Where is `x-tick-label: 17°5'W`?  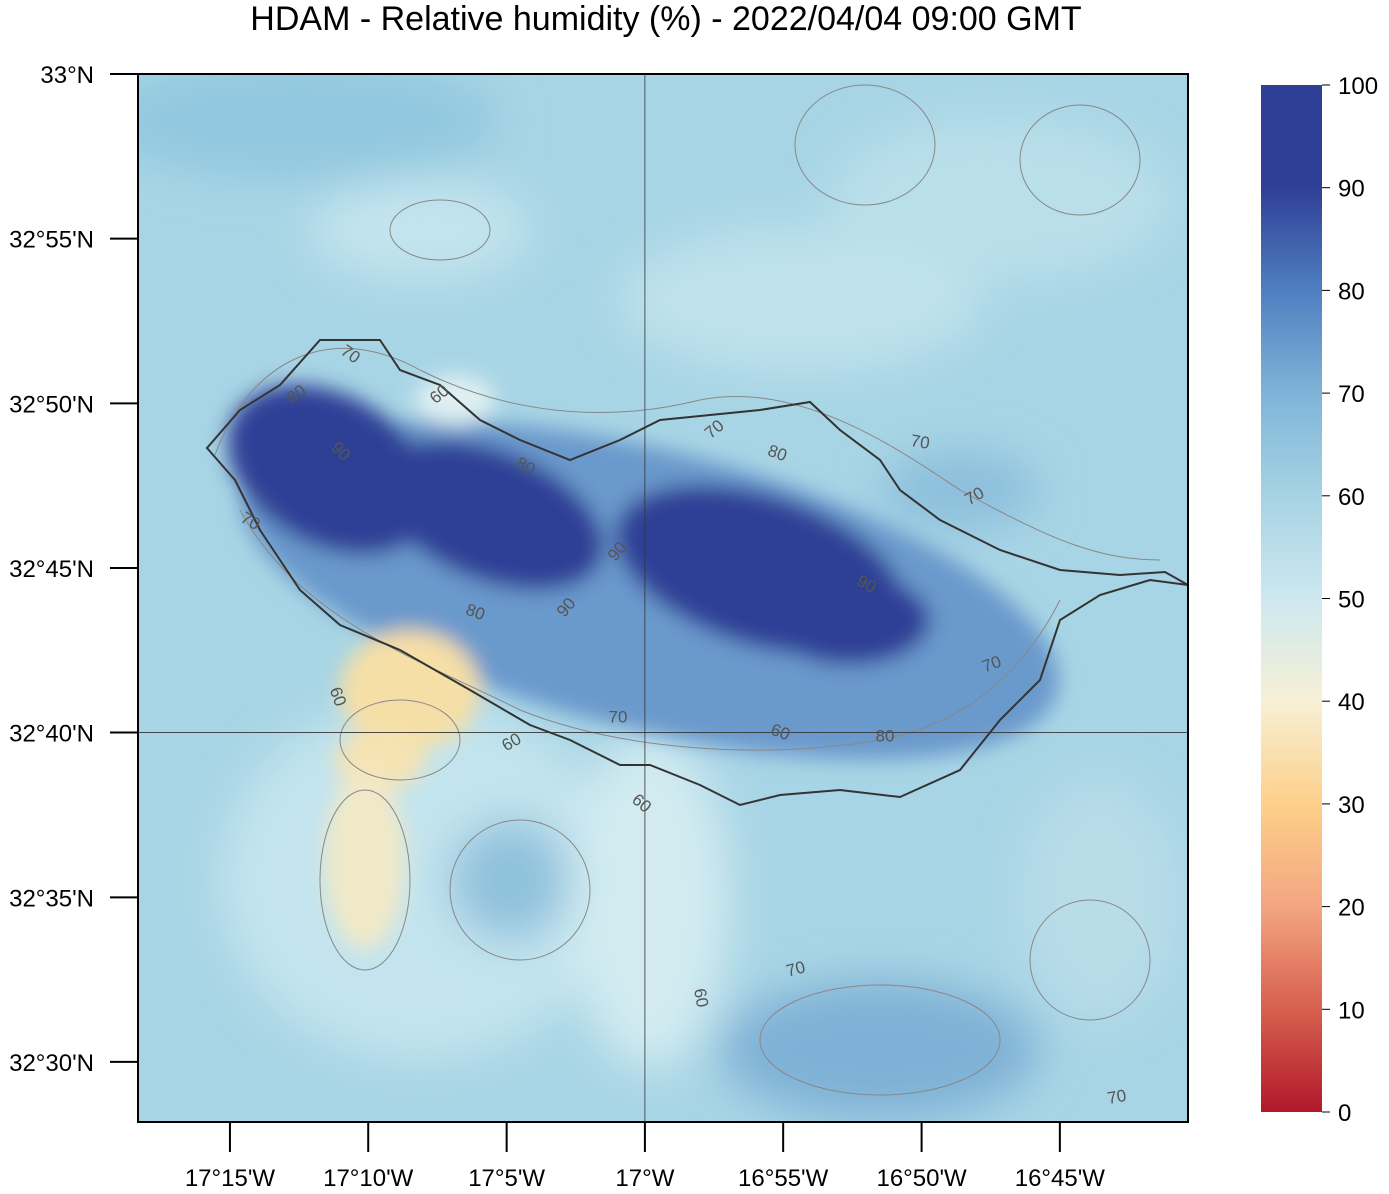
x-tick-label: 17°5'W is located at coordinates (506, 1177).